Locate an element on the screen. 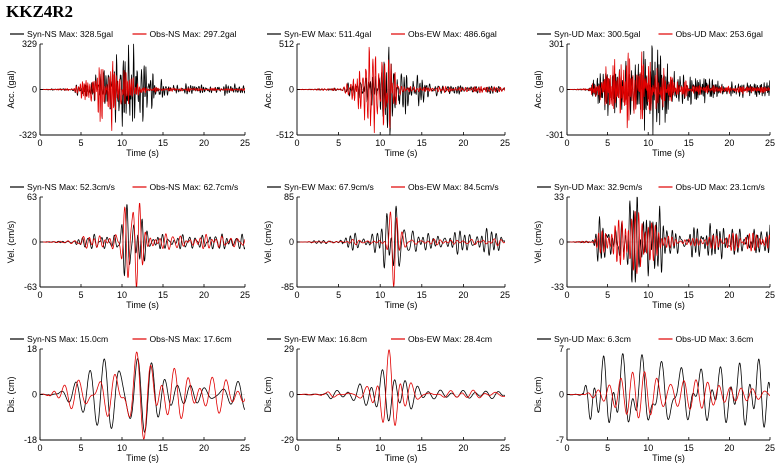 This screenshot has width=777, height=472. legend-entry-syn-ud: Syn-UD Max: 32.9cm/s is located at coordinates (589, 187).